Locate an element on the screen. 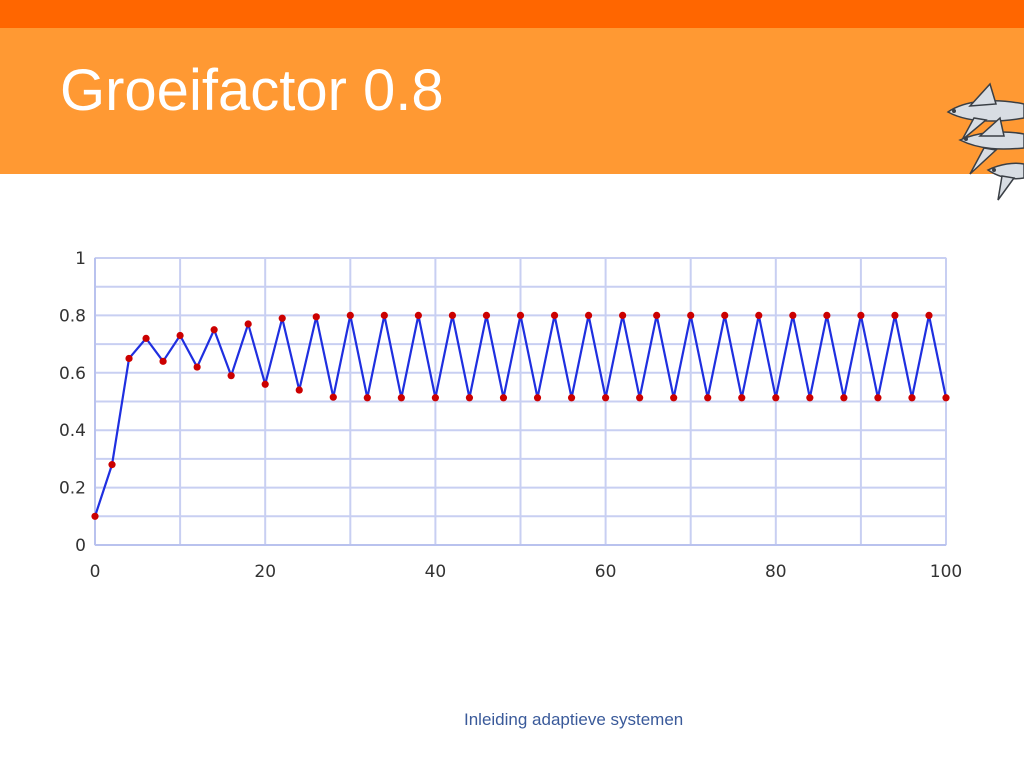 This screenshot has height=768, width=1024. y-tick-label: 0.2 is located at coordinates (72, 489).